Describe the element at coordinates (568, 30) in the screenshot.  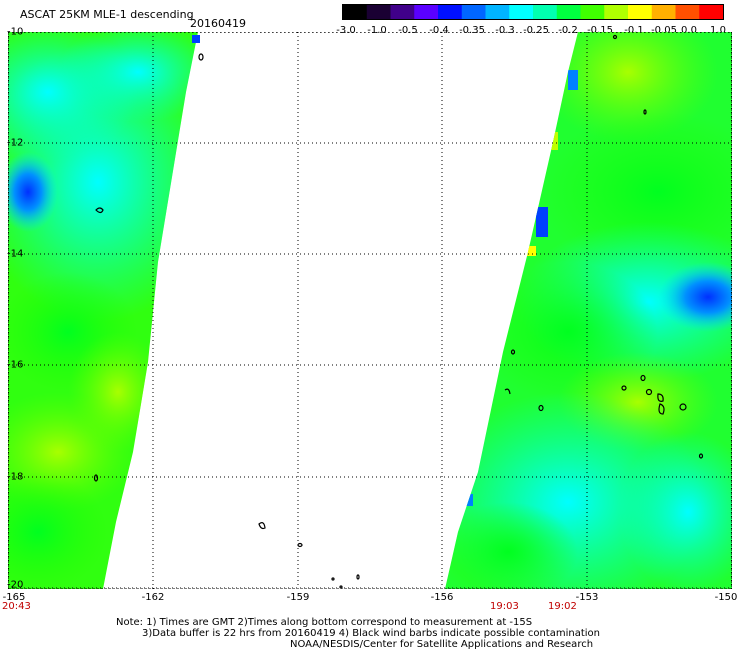
I see `colorbar-label: -0.2` at that location.